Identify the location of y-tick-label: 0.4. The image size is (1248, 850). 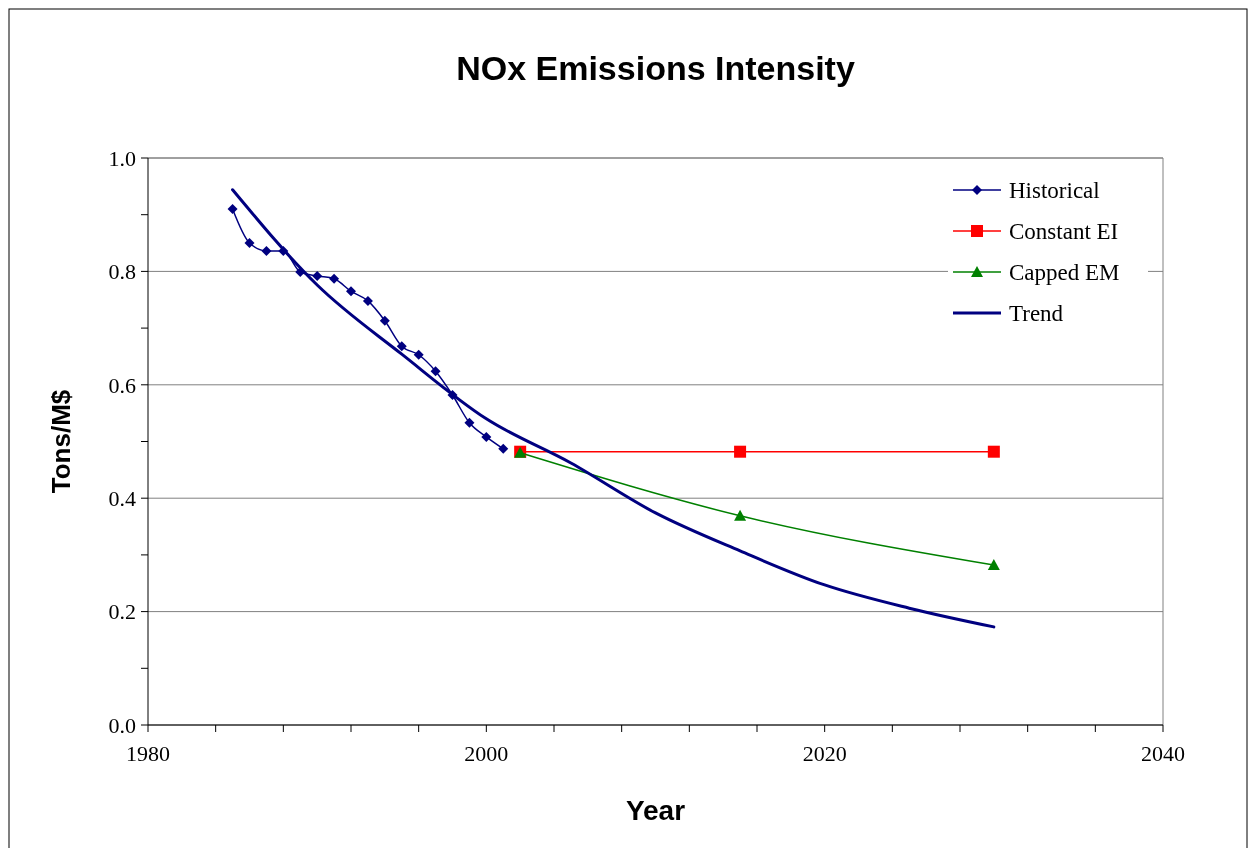
(122, 498).